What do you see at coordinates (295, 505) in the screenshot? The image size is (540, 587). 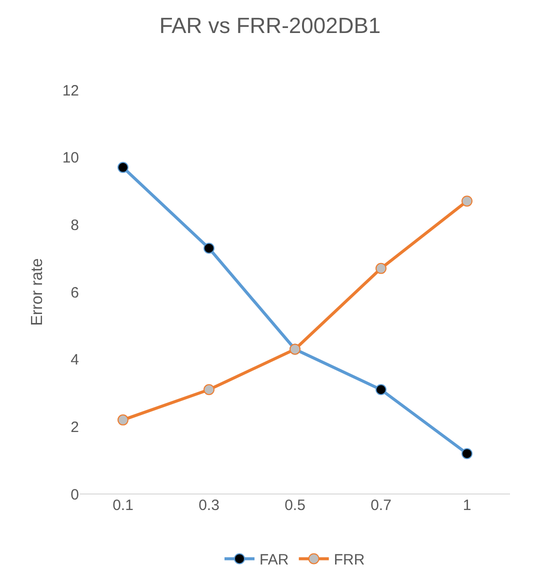 I see `x-tick-label: 0.5` at bounding box center [295, 505].